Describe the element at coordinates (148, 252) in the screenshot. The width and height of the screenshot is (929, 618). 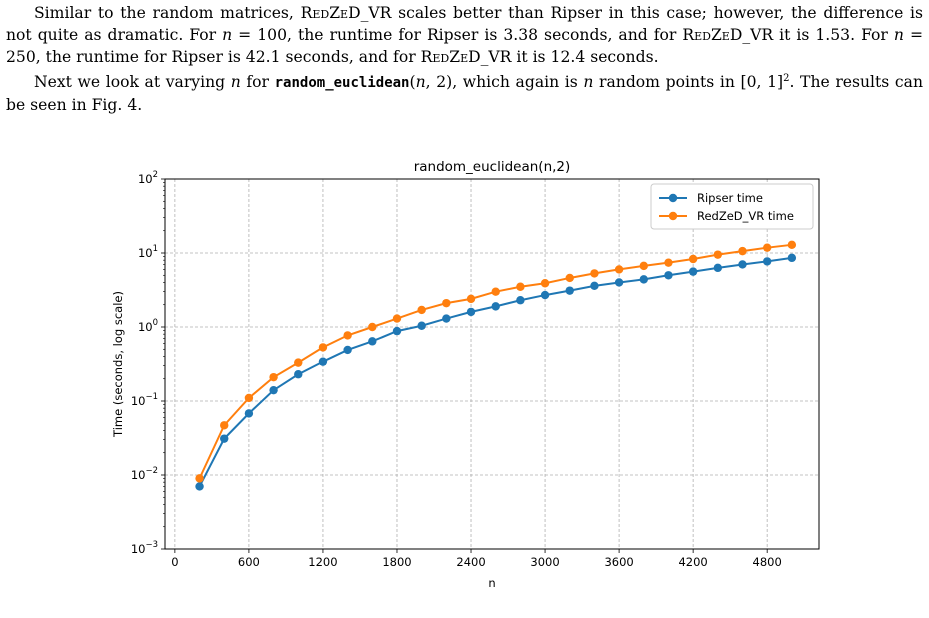
I see `y-tick-label: 10¹` at that location.